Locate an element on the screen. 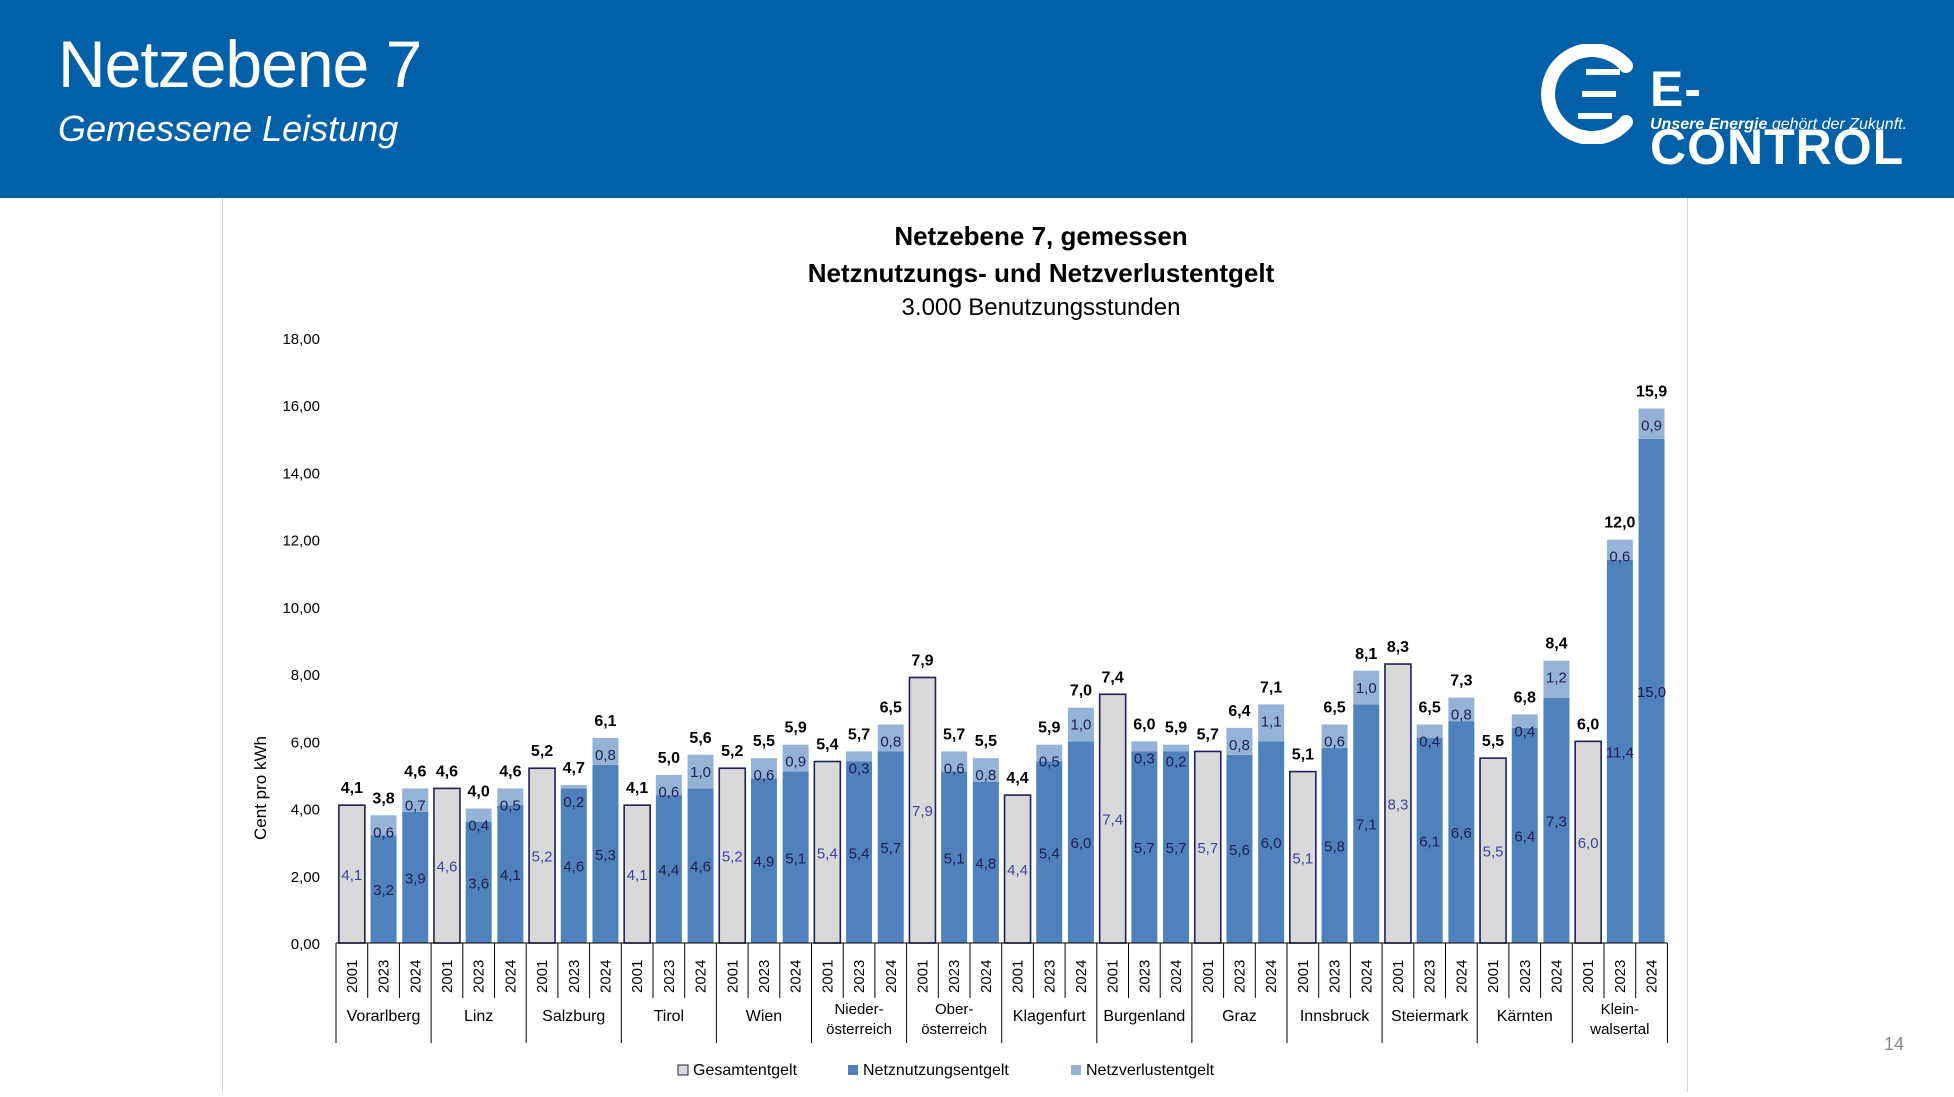 The width and height of the screenshot is (1954, 1097). bar-value-label: 4,9 is located at coordinates (764, 862).